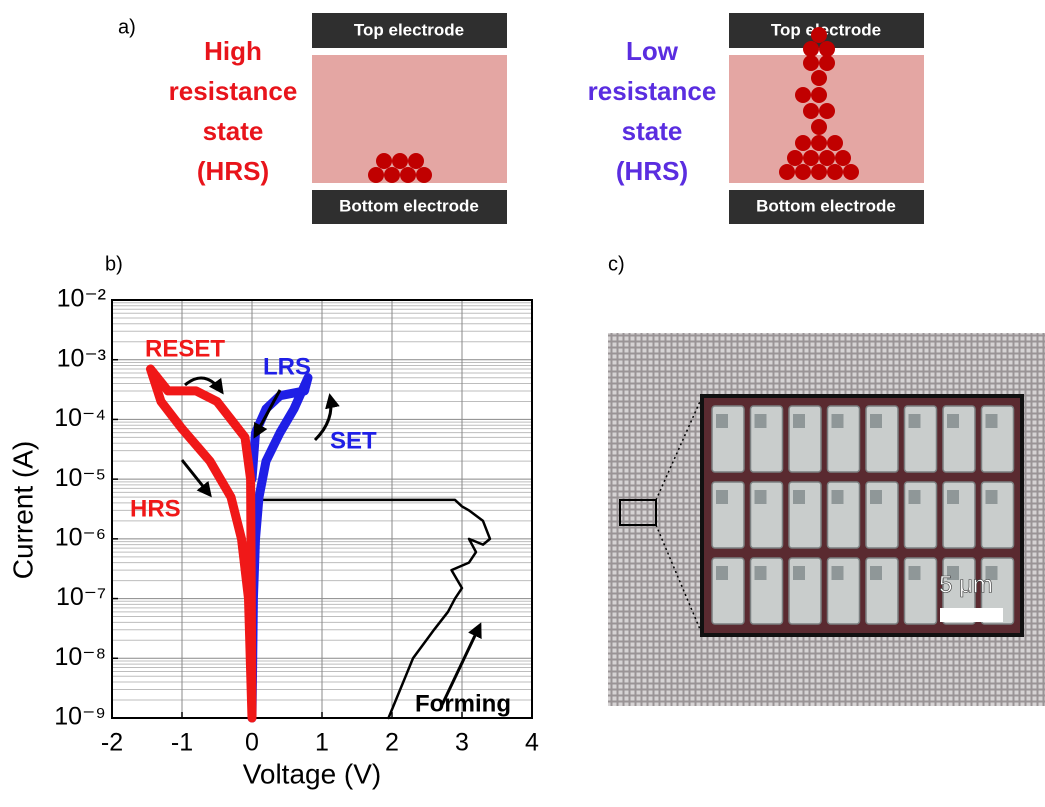 The width and height of the screenshot is (1045, 807). What do you see at coordinates (81, 358) in the screenshot?
I see `y-tick-label: 10⁻³` at bounding box center [81, 358].